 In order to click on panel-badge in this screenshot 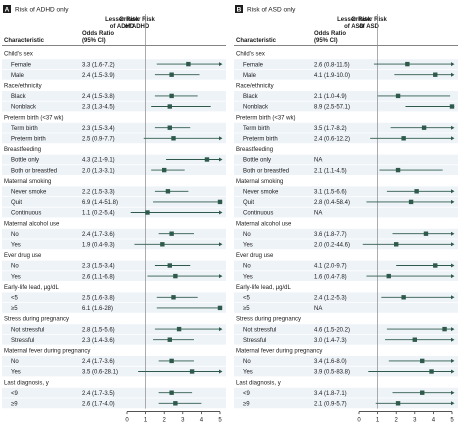, I will do `click(239, 9)`.